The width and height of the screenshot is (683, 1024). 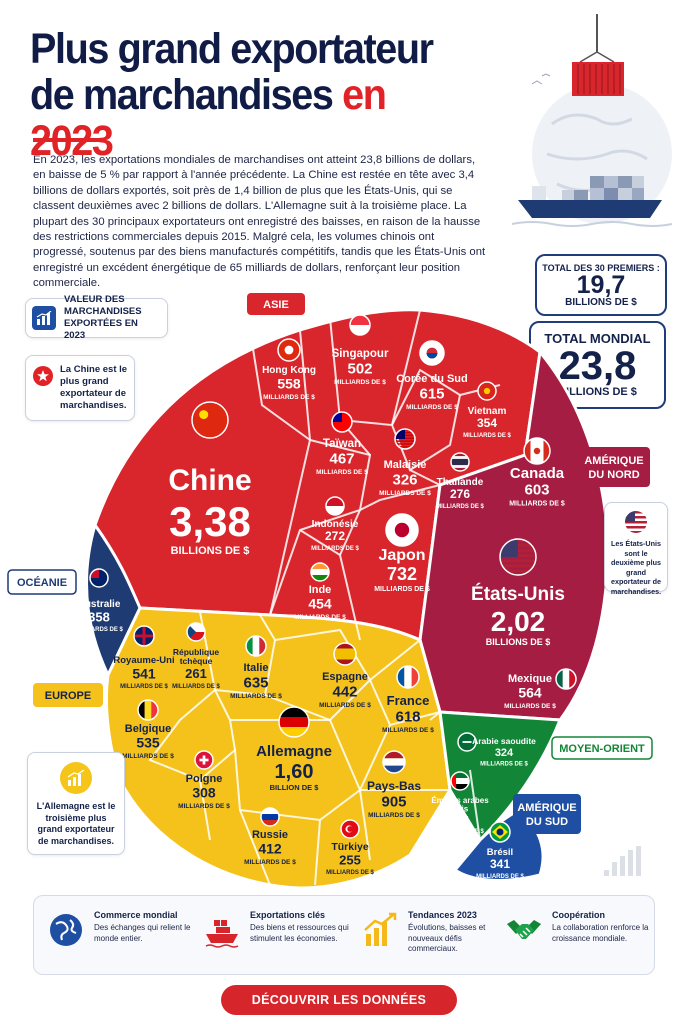 What do you see at coordinates (598, 79) in the screenshot?
I see `container-icon` at bounding box center [598, 79].